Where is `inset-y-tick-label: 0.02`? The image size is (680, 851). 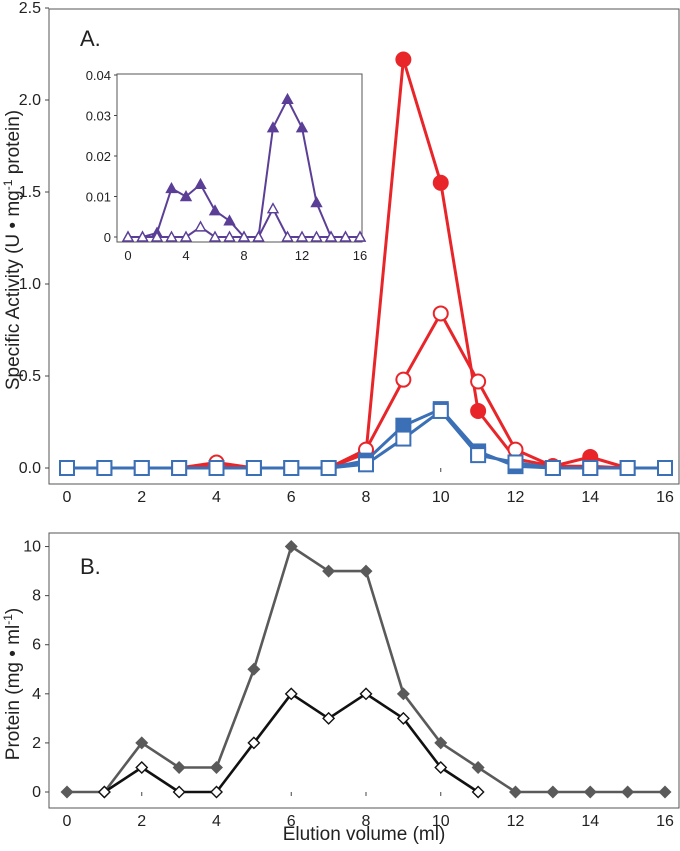
inset-y-tick-label: 0.02 is located at coordinates (98, 156).